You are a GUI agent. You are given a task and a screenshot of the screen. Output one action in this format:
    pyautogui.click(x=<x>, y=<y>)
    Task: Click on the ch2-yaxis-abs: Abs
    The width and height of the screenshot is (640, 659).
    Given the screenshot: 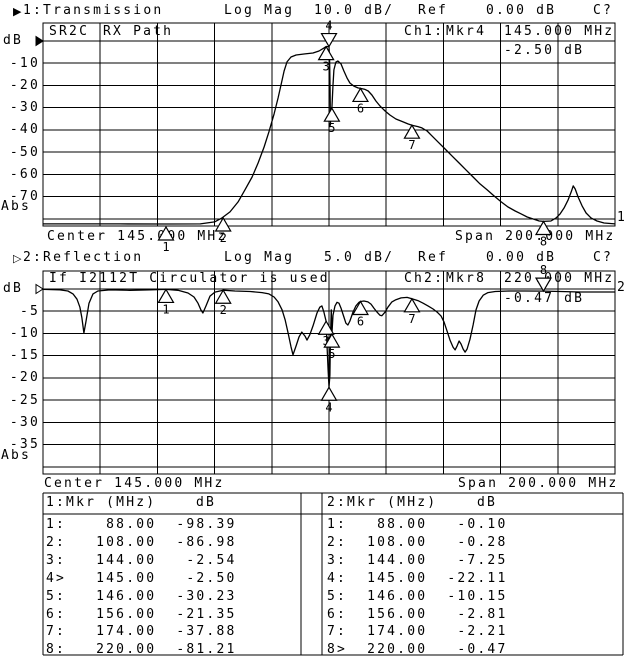 What is the action you would take?
    pyautogui.click(x=16, y=455)
    